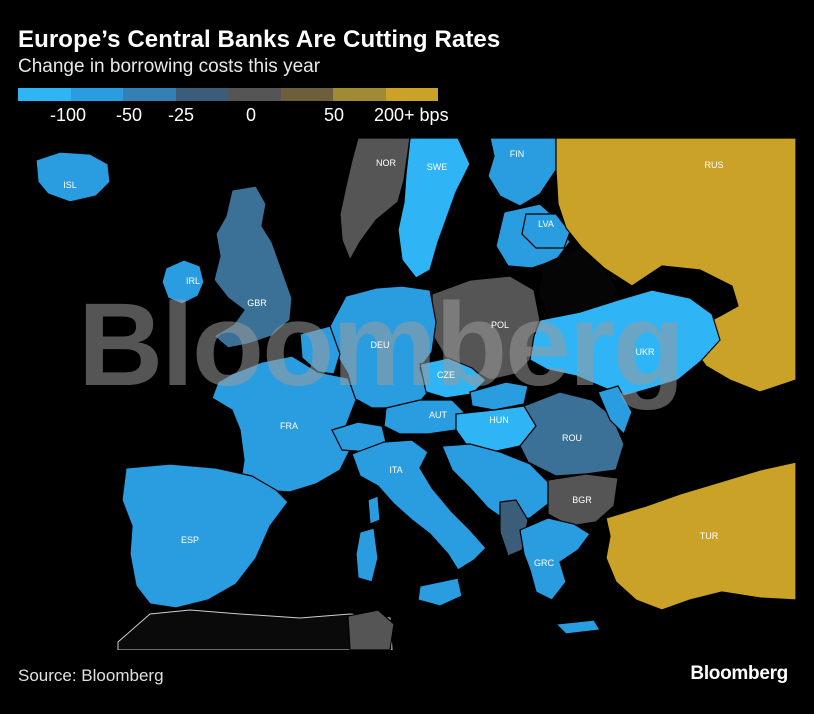  I want to click on country-label-deu: DEU, so click(379, 345).